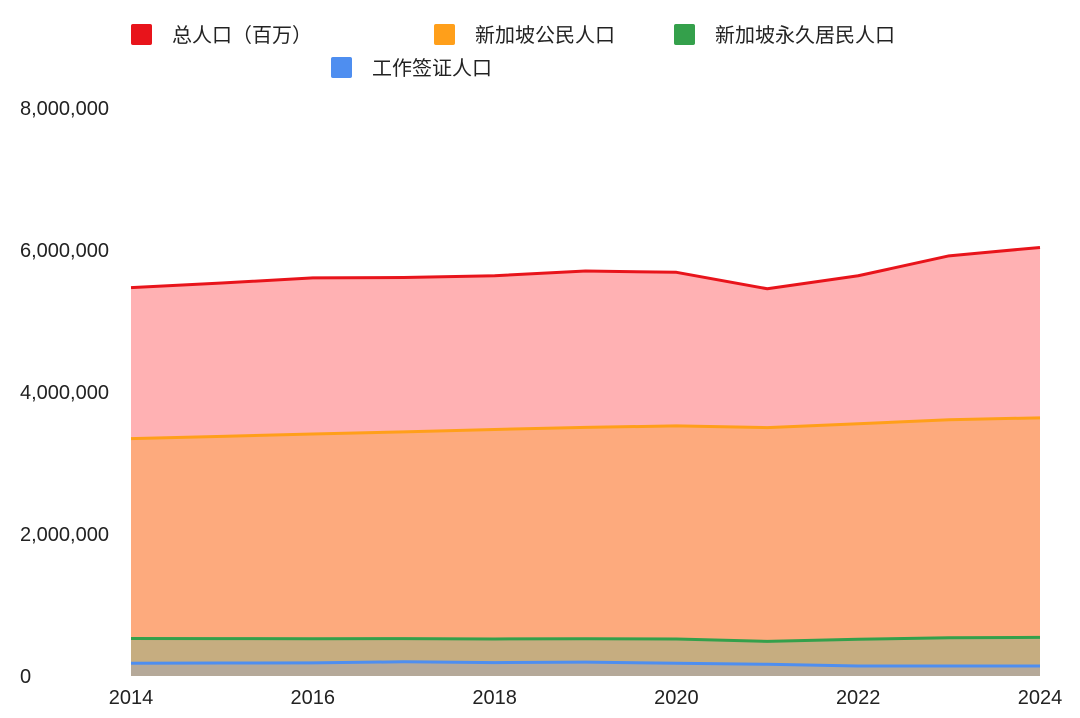 This screenshot has height=718, width=1080. I want to click on y-axis: 8,000,000 6,000,000 4,000,000 2,000,000 0, so click(64, 393).